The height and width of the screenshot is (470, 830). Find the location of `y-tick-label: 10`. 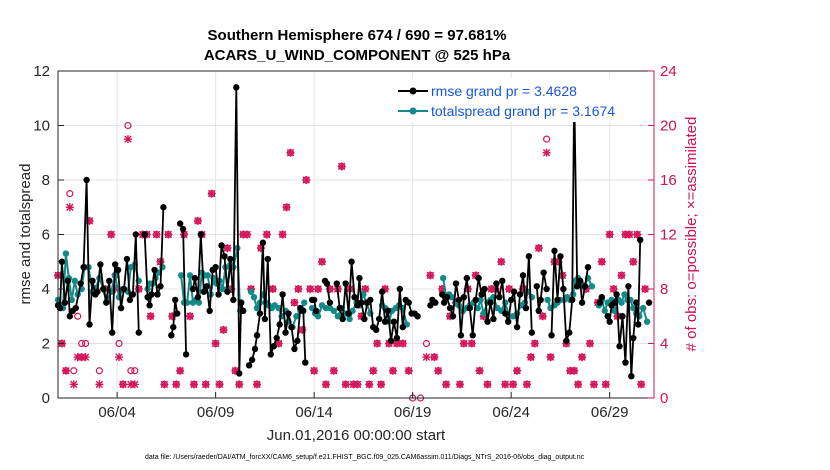

y-tick-label: 10 is located at coordinates (41, 126).